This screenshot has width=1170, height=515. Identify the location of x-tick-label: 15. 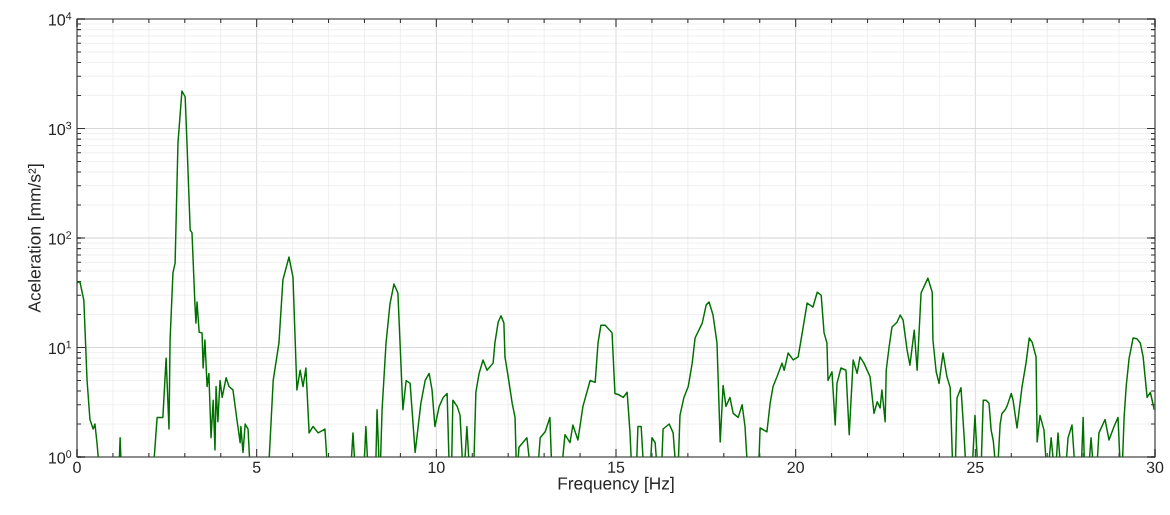
(616, 467).